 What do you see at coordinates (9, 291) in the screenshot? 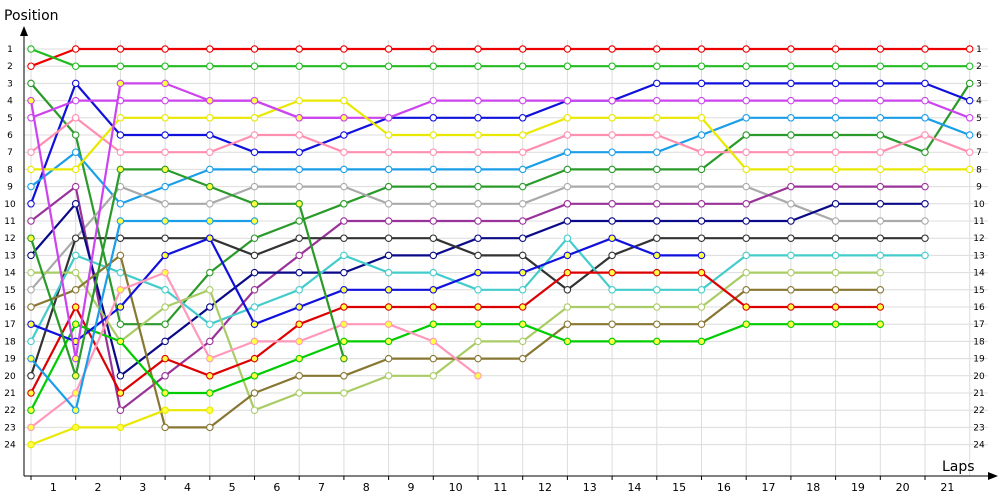
I see `y-tick-label-left: 15` at bounding box center [9, 291].